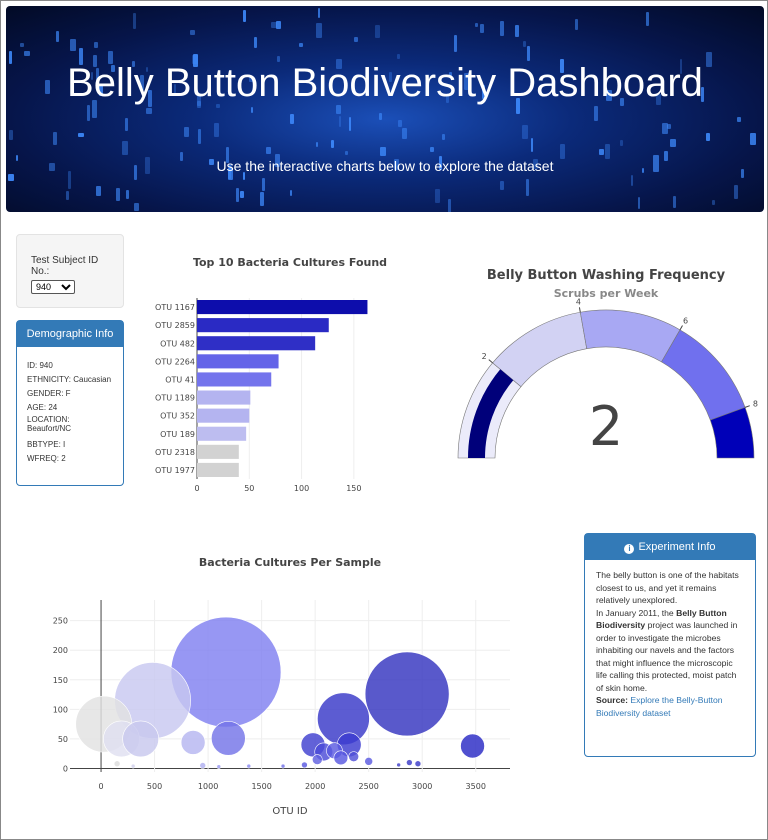 The image size is (768, 840). What do you see at coordinates (70, 334) in the screenshot?
I see `demographic-panel-title: Demographic Info` at bounding box center [70, 334].